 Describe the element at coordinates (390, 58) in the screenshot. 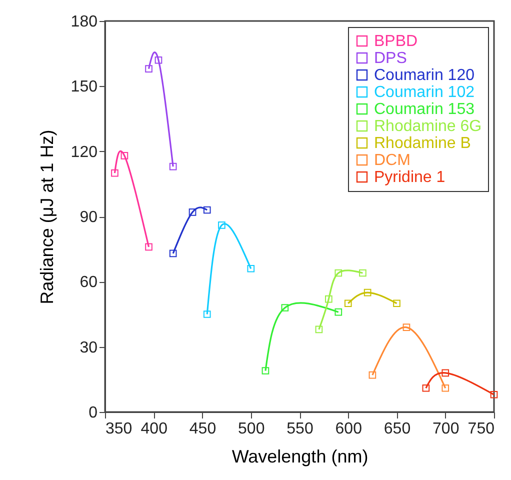

I see `legend-label: DPS` at that location.